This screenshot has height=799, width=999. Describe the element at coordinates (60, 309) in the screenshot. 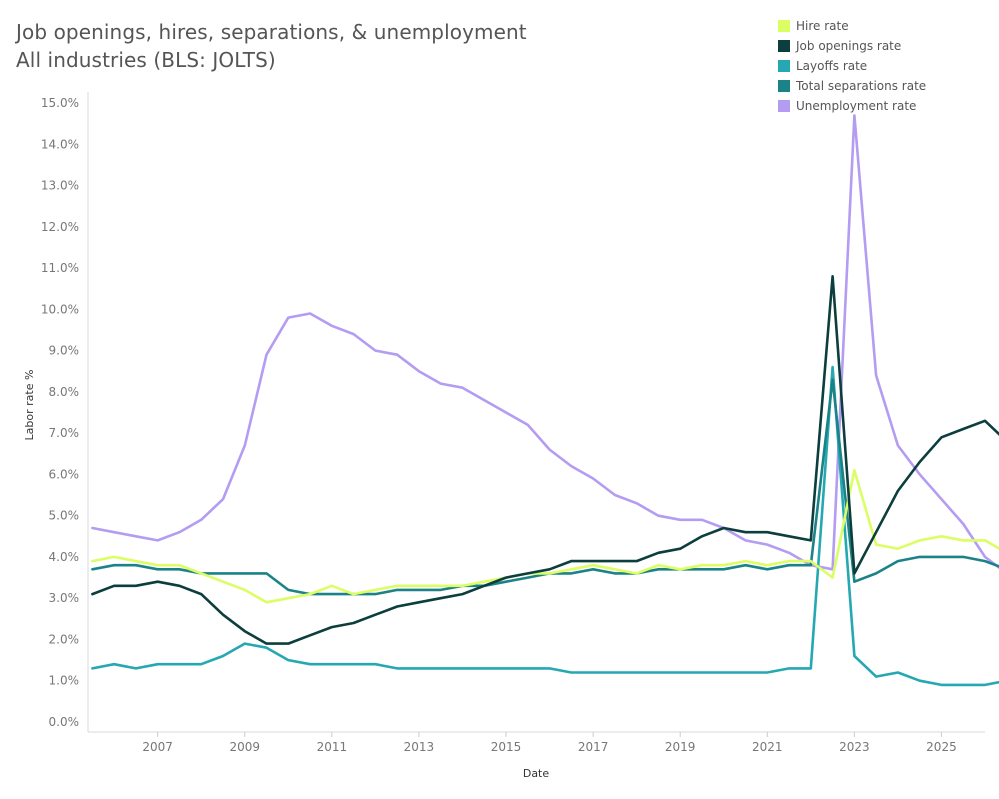

I see `y-tick-label-10: 10.0%` at that location.